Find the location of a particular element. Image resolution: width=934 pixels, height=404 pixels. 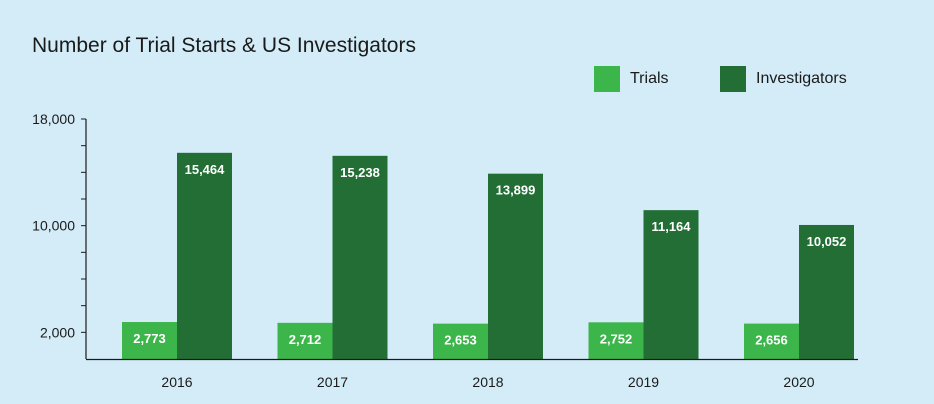

x-tick-label-2016: 2016 is located at coordinates (176, 382).